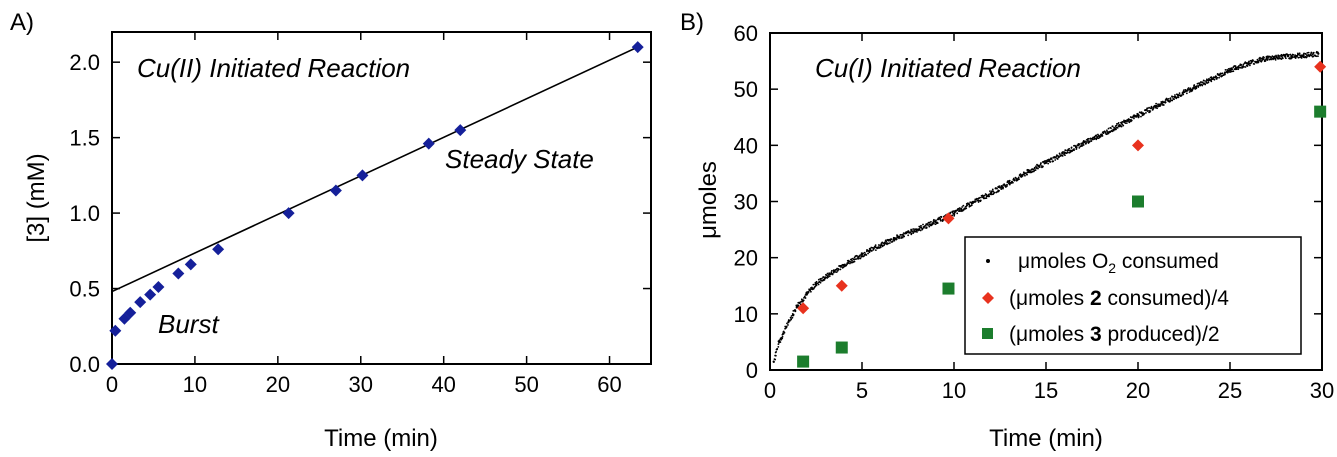  I want to click on compound-2-point, so click(841, 285).